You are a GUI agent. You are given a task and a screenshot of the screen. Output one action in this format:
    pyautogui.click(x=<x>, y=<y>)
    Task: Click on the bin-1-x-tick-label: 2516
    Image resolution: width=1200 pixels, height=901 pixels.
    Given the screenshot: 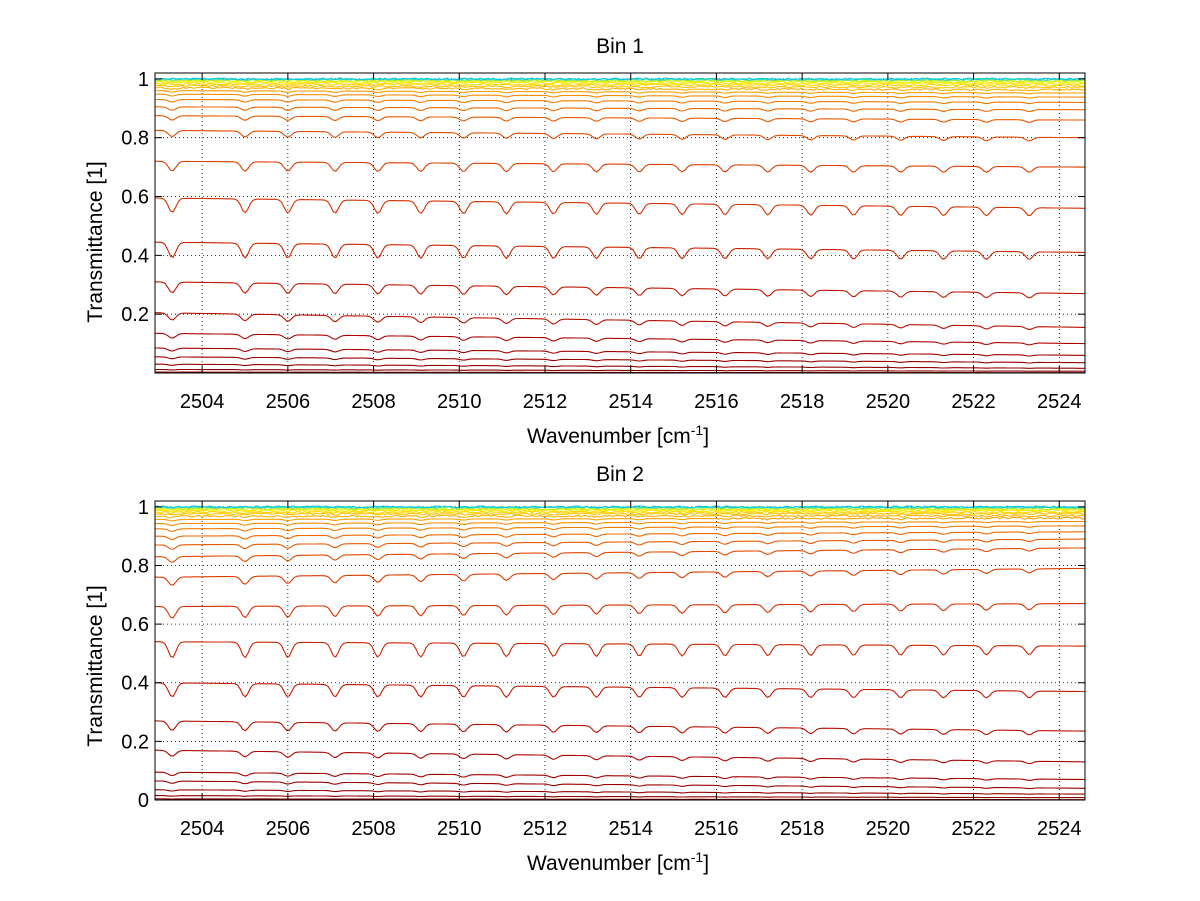 What is the action you would take?
    pyautogui.click(x=716, y=402)
    